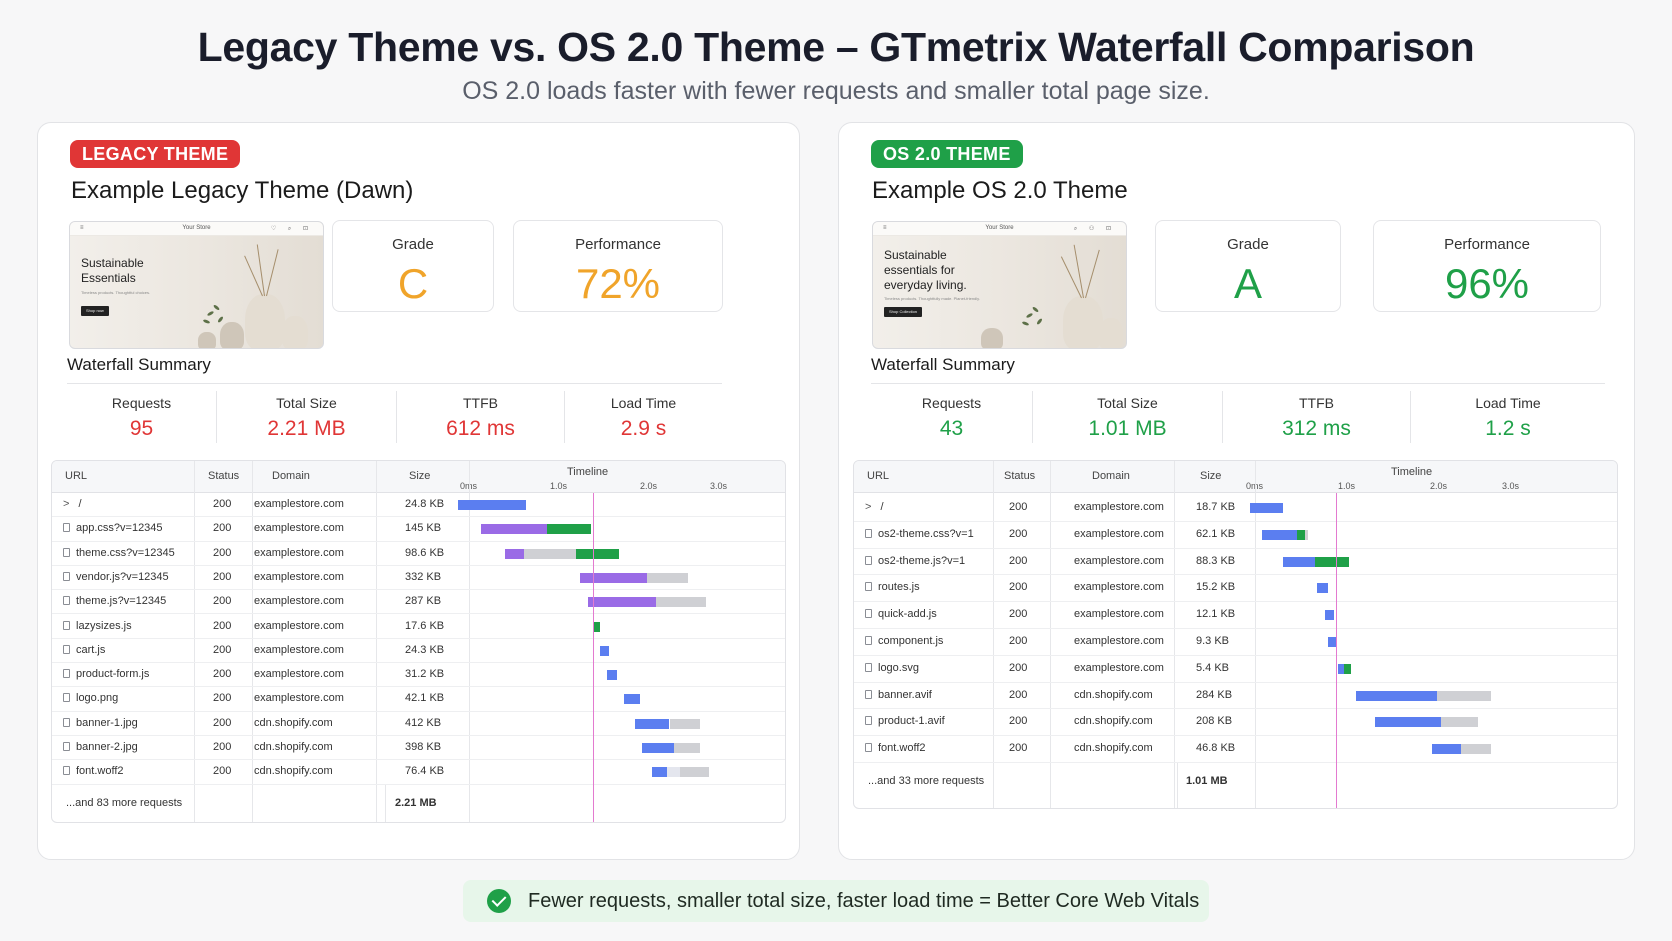  I want to click on stat-value: 1.01 MB, so click(1127, 428).